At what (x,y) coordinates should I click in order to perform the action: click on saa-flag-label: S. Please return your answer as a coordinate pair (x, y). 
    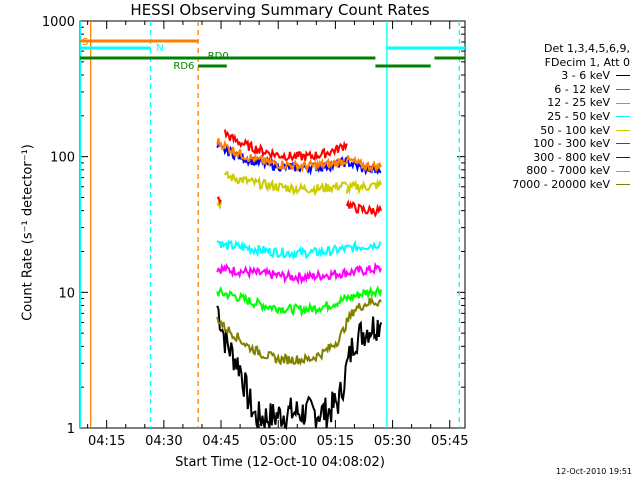
    Looking at the image, I should click on (85, 42).